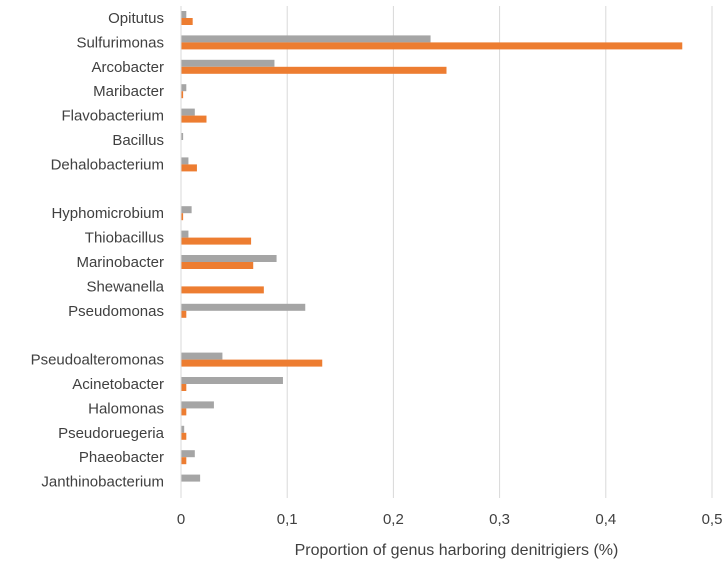  Describe the element at coordinates (499, 519) in the screenshot. I see `x-tick-label: 0,3` at that location.